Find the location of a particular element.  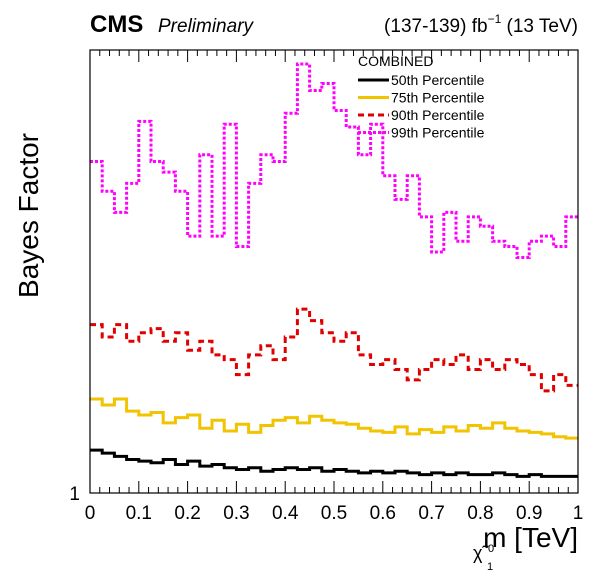

x-axis-title-main: m is located at coordinates (494, 537).